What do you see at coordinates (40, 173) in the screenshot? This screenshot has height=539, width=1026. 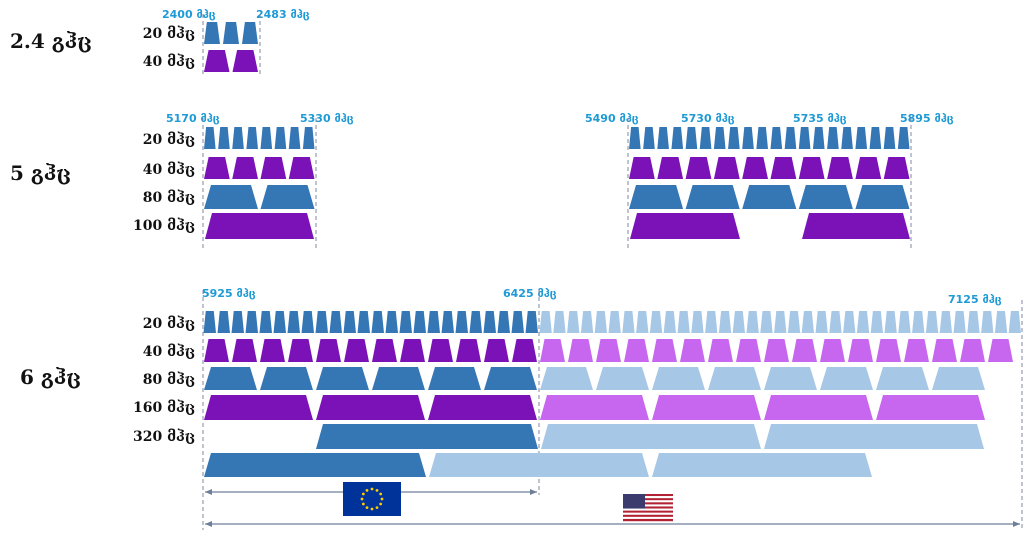 I see `band-label-5: 5 გჰც` at bounding box center [40, 173].